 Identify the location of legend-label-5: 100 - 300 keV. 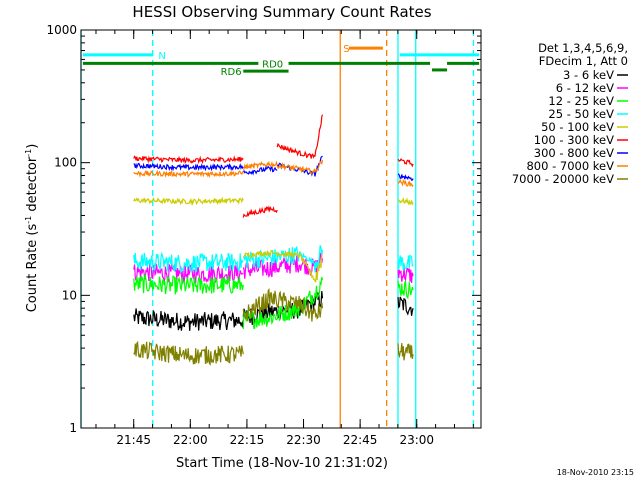
(574, 140).